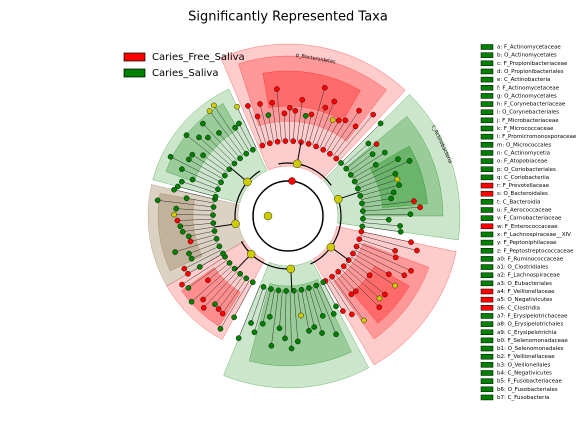  Describe the element at coordinates (532, 64) in the screenshot. I see `taxon-label: c: F_Propionibacteriaceae` at that location.